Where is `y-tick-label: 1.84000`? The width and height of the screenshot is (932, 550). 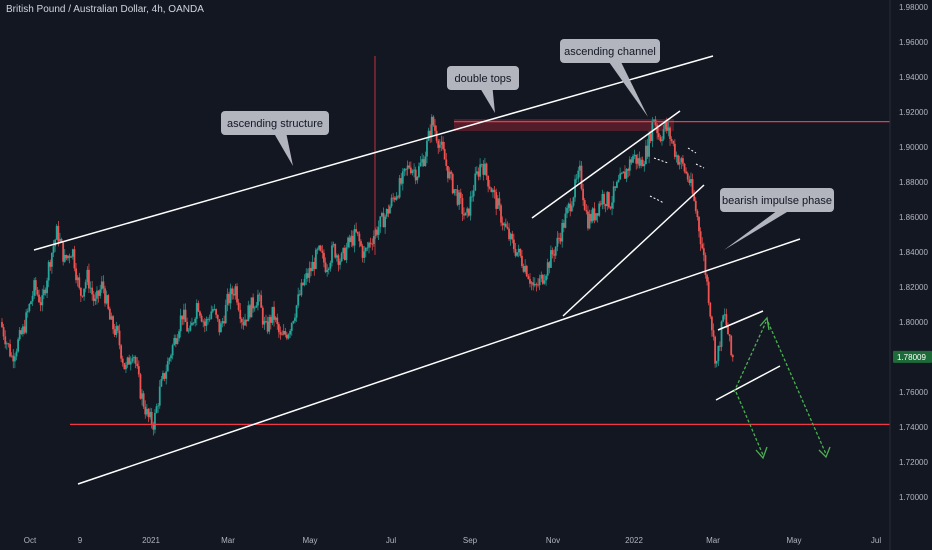 y-tick-label: 1.84000 is located at coordinates (913, 252).